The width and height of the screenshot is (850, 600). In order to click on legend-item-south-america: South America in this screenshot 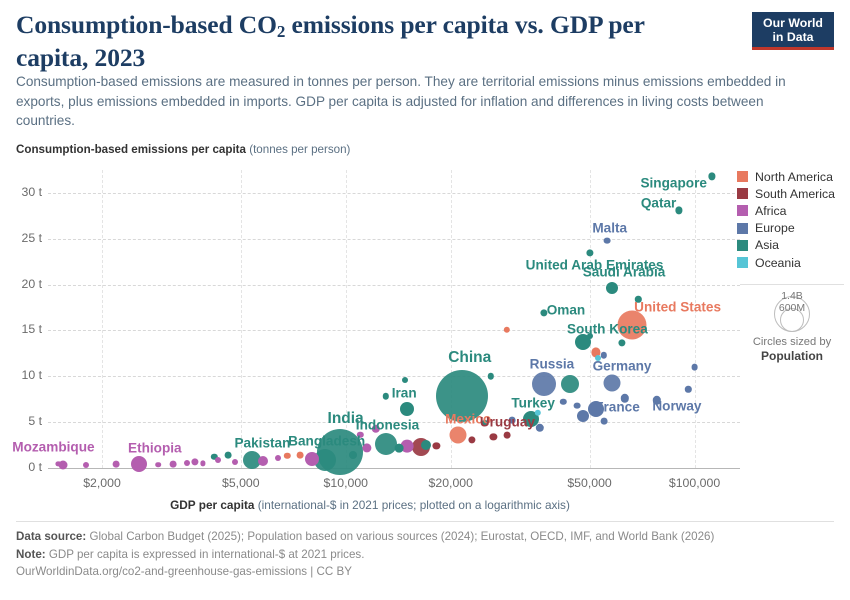, I will do `click(792, 193)`.